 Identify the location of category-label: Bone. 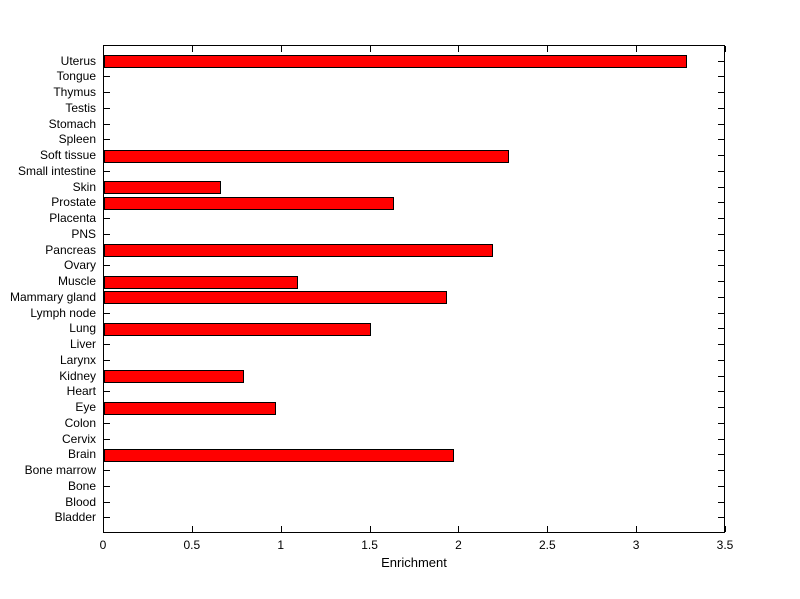
(81, 485).